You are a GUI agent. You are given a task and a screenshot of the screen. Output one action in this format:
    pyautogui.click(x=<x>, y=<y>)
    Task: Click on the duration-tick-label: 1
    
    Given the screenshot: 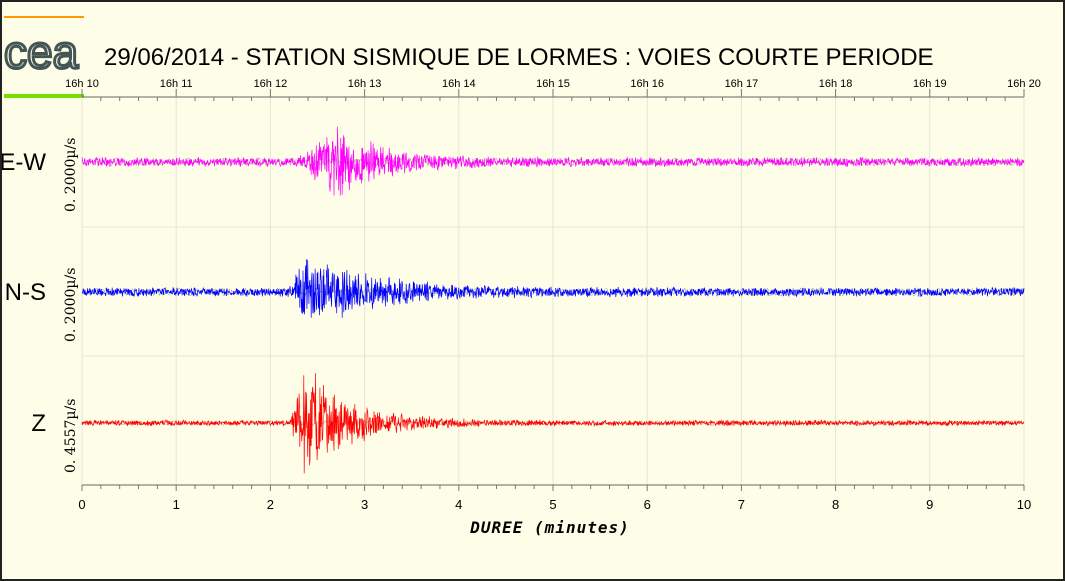 What is the action you would take?
    pyautogui.click(x=176, y=504)
    